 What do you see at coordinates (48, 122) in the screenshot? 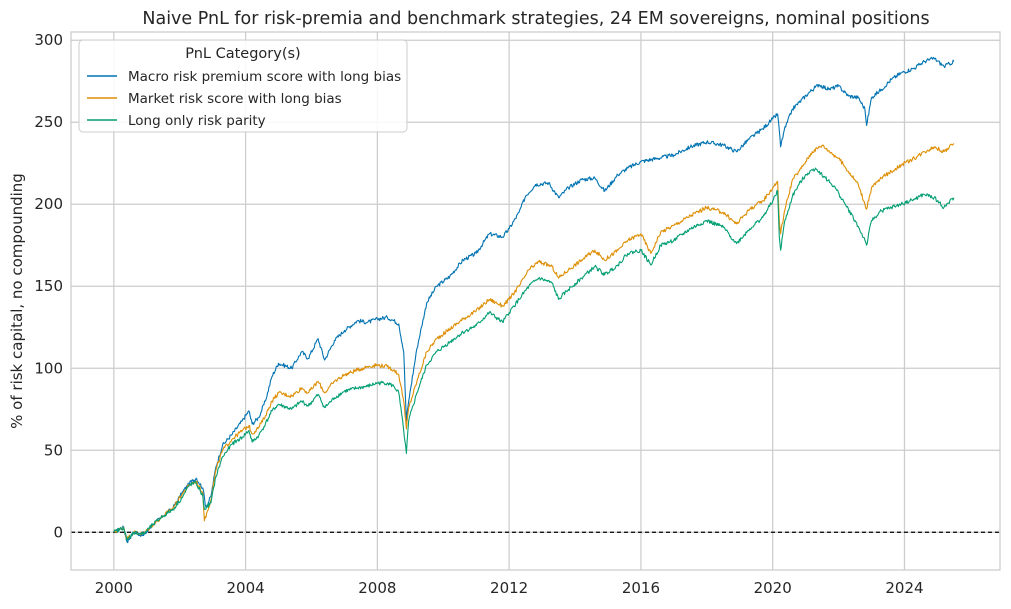
I see `y-tick-label: 250` at bounding box center [48, 122].